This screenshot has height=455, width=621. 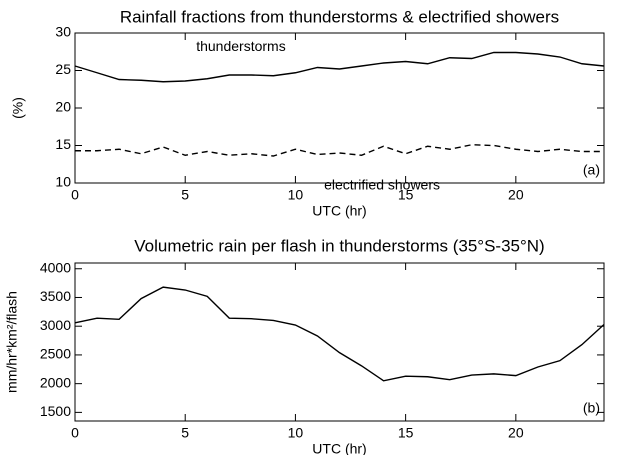 I want to click on series-label: thunderstorms, so click(x=240, y=46).